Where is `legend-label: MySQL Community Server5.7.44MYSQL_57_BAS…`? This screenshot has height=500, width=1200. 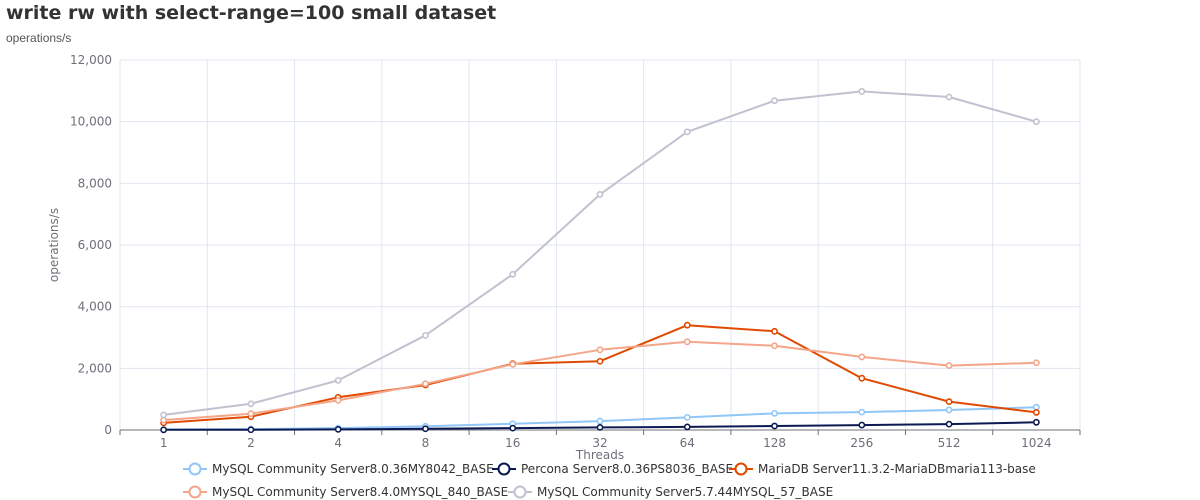 legend-label: MySQL Community Server5.7.44MYSQL_57_BAS… is located at coordinates (685, 492).